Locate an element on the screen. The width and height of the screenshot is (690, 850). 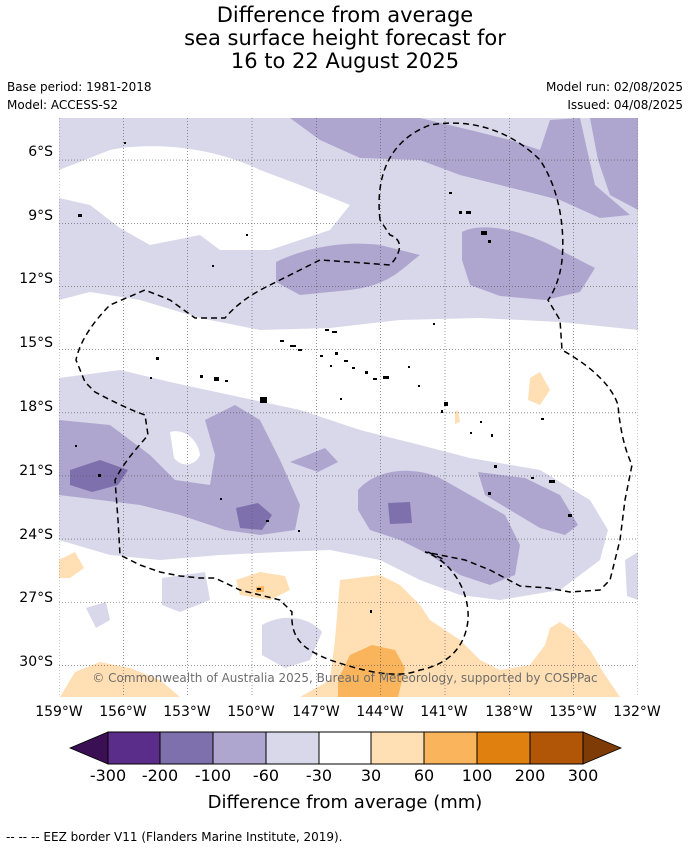
lat-label: 30°S is located at coordinates (36, 662).